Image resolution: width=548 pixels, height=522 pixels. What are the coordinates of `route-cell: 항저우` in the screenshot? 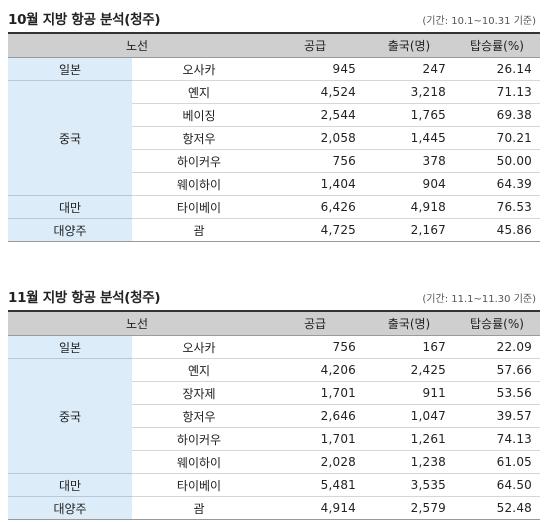 It's located at (199, 416).